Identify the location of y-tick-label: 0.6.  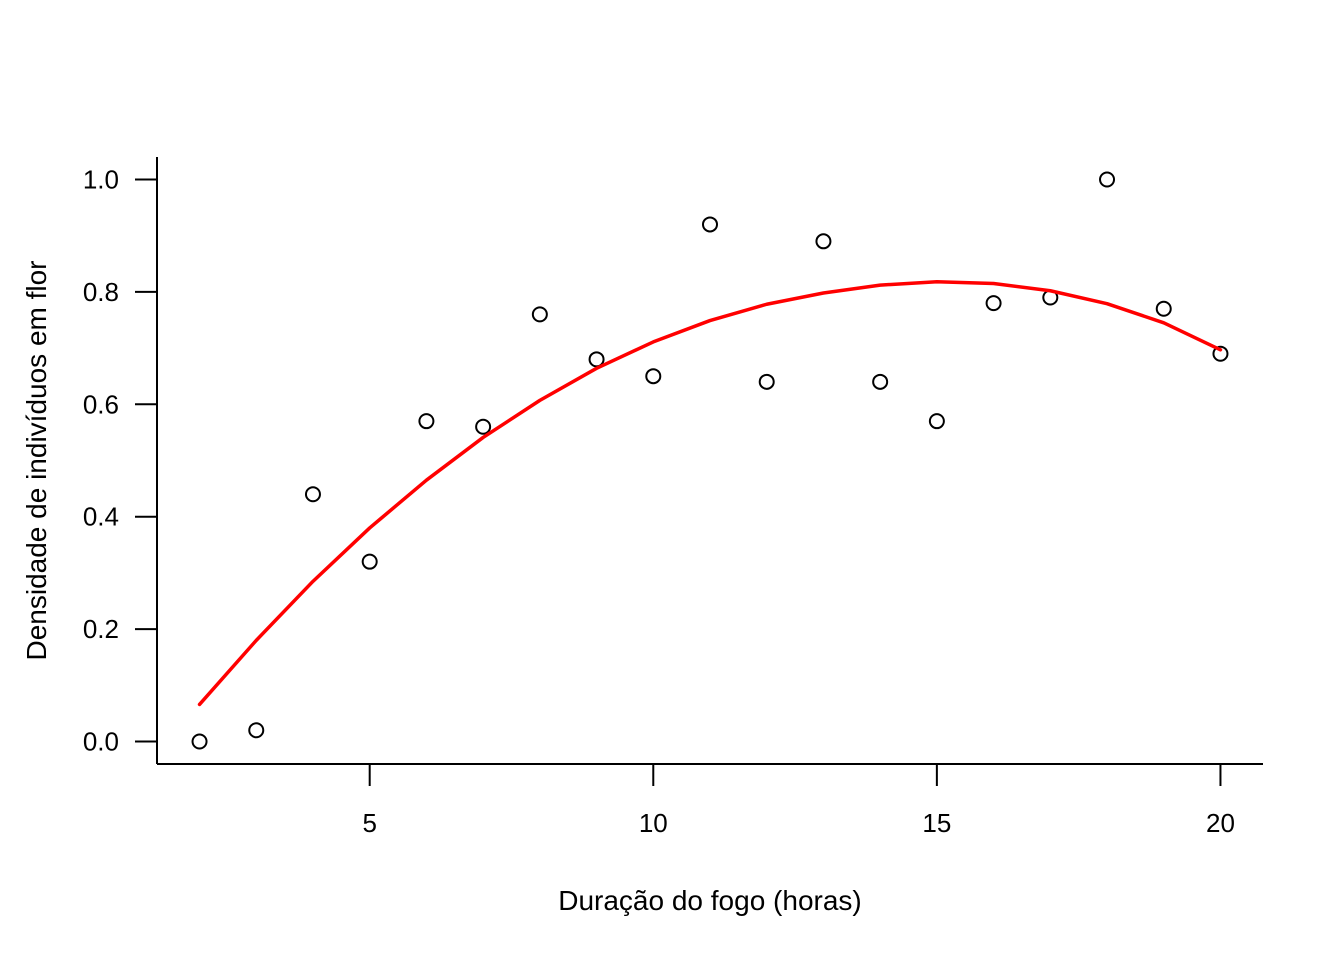
(101, 404).